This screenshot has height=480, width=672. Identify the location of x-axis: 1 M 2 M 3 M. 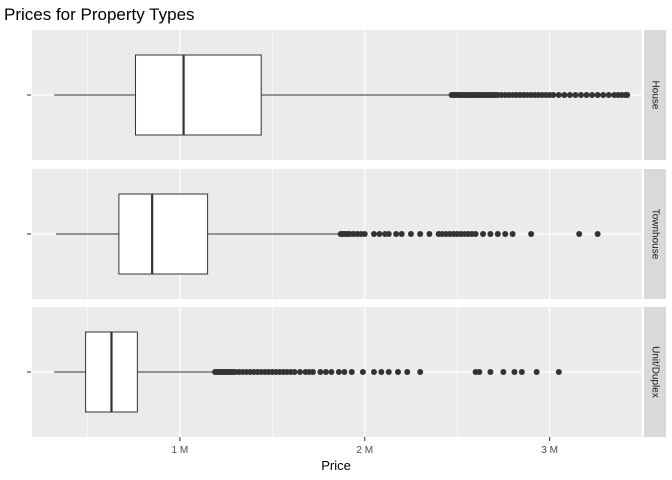
(365, 446).